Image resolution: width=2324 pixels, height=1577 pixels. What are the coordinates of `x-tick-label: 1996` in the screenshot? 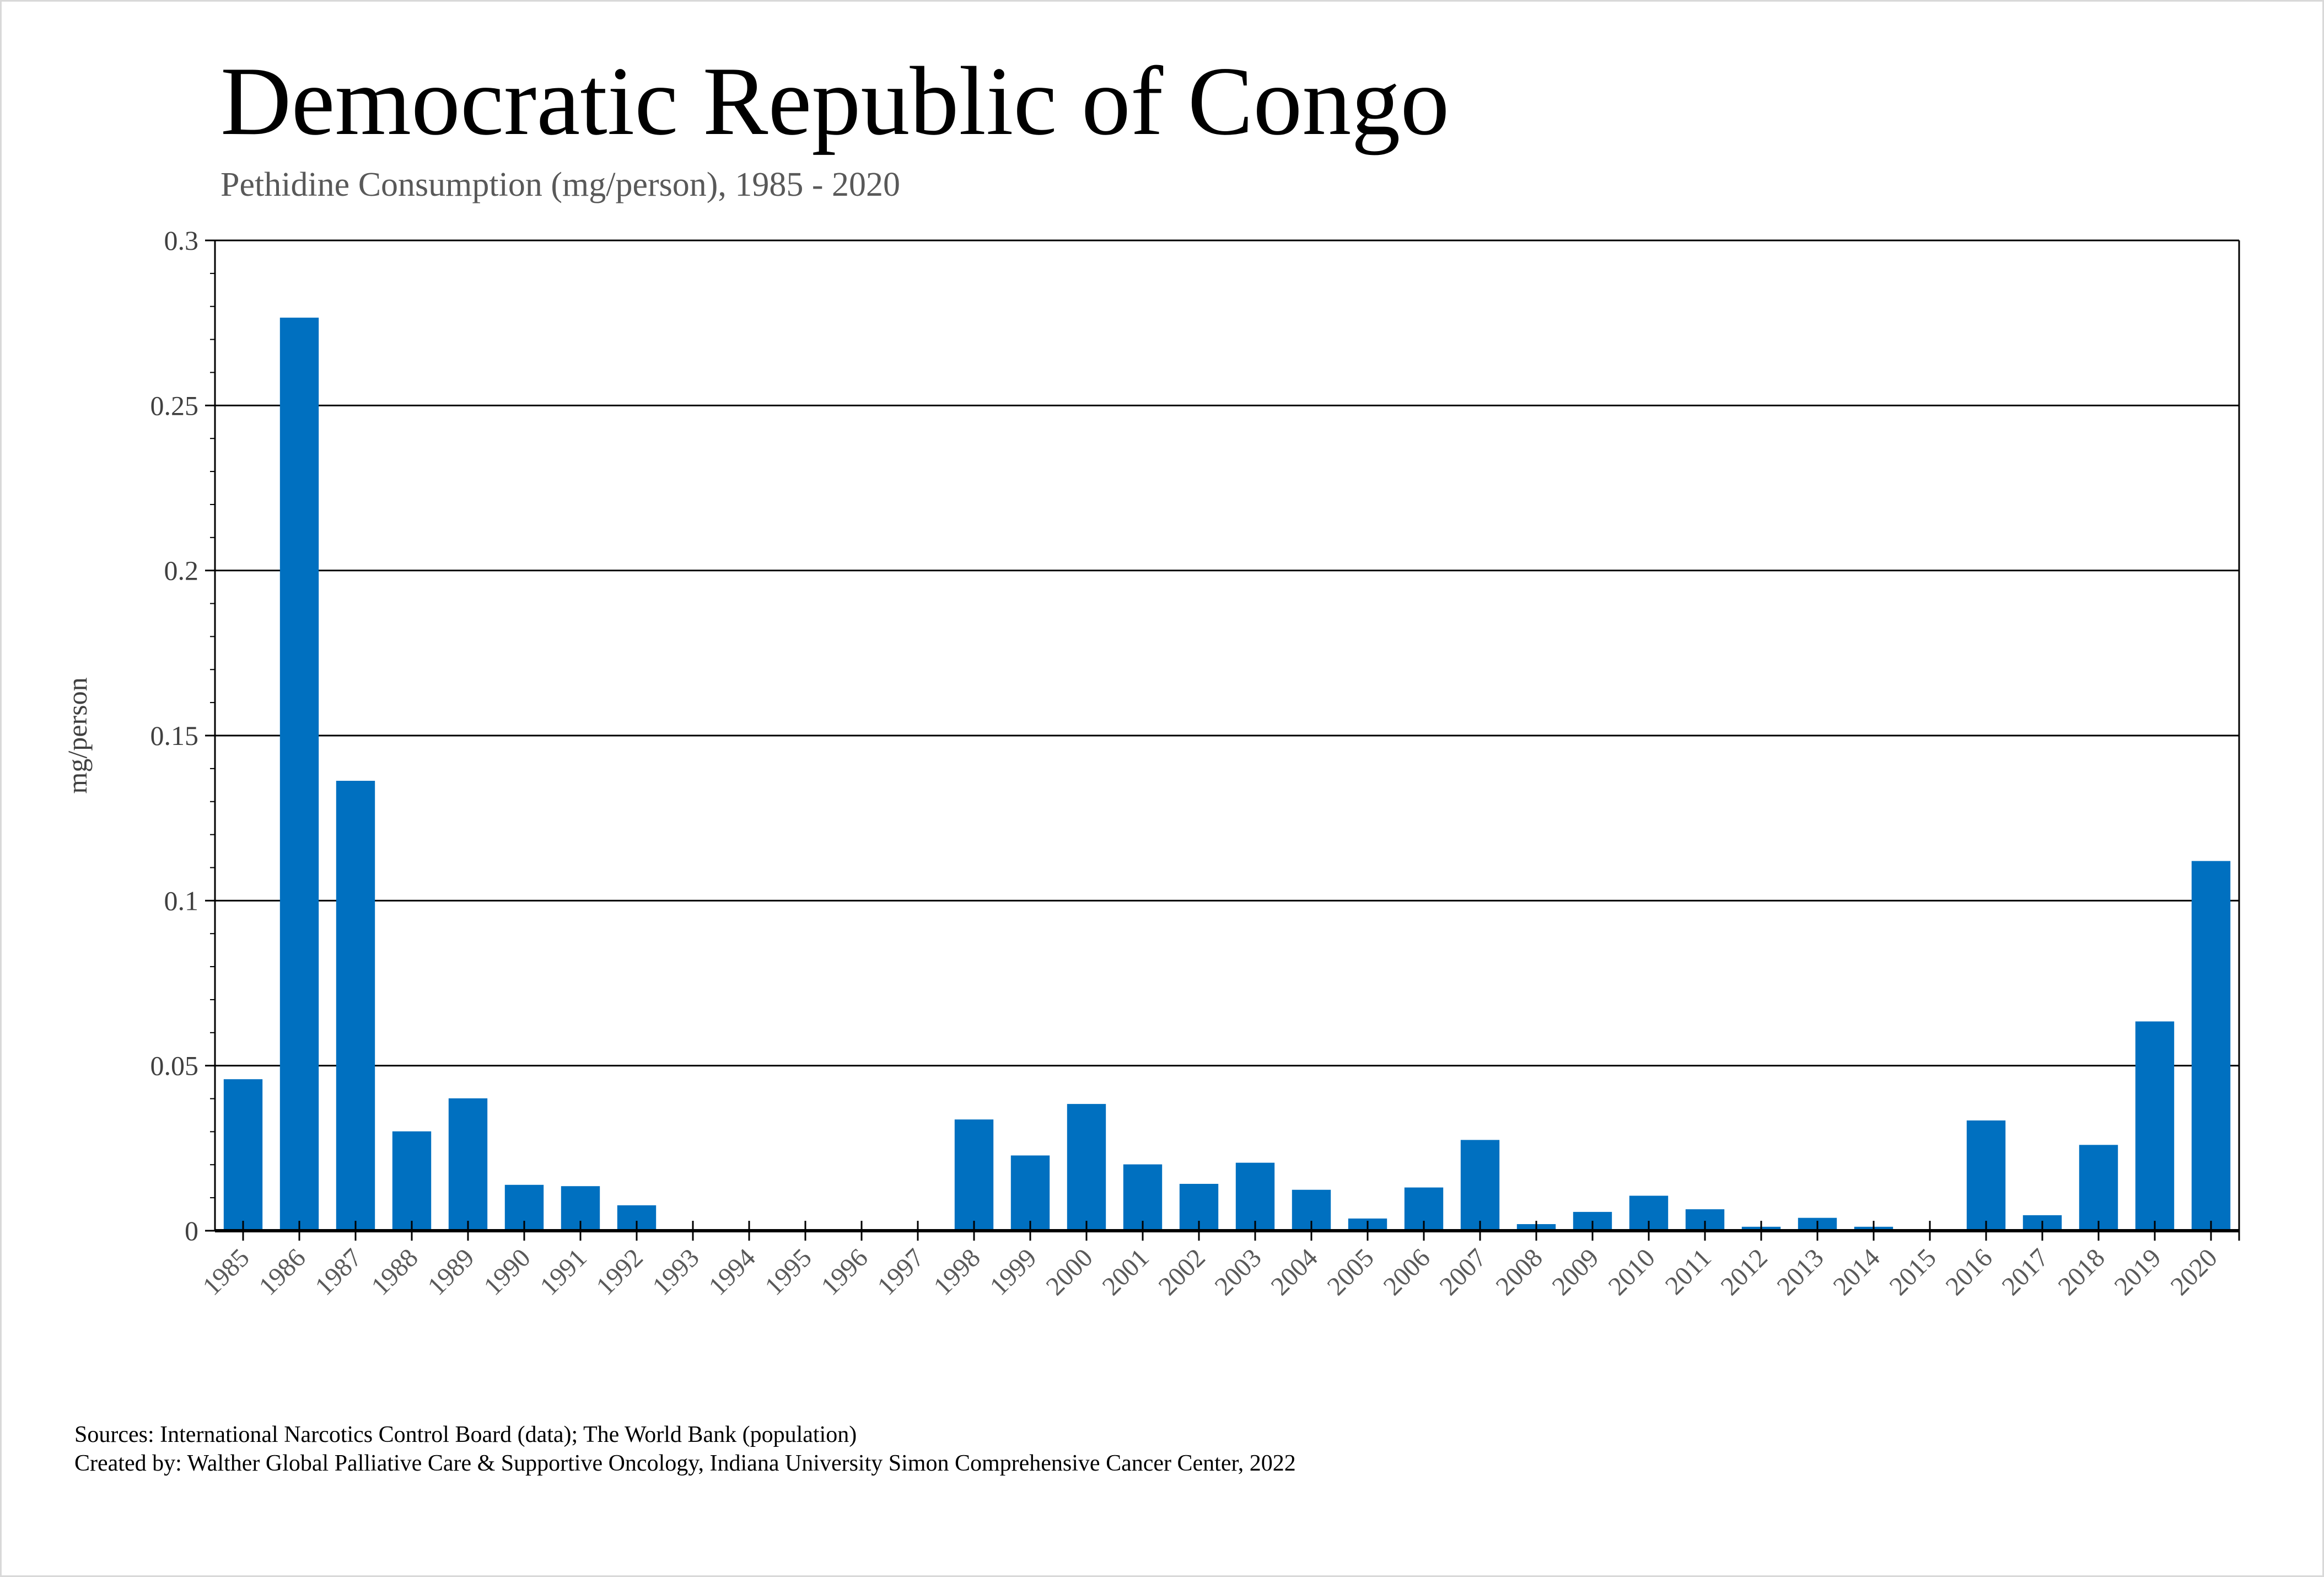 It's located at (844, 1272).